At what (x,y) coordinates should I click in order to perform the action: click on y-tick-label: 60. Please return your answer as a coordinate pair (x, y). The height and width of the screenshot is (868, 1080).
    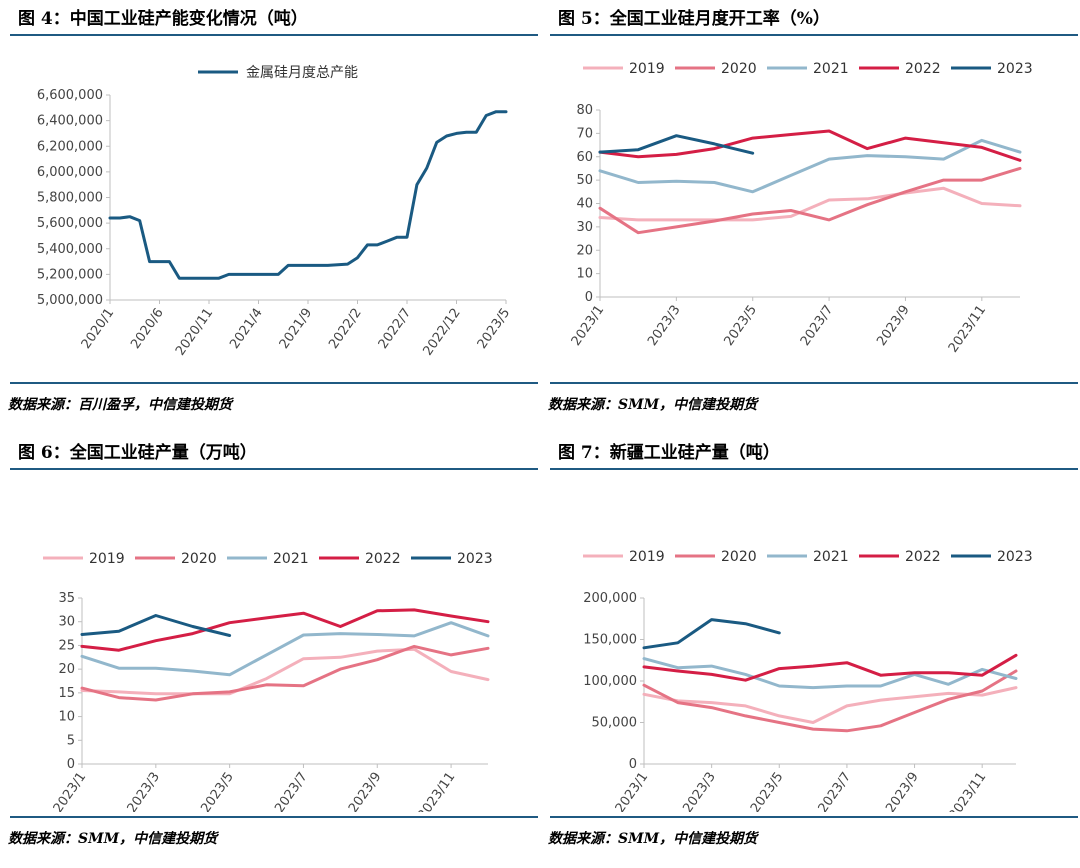
    Looking at the image, I should click on (584, 157).